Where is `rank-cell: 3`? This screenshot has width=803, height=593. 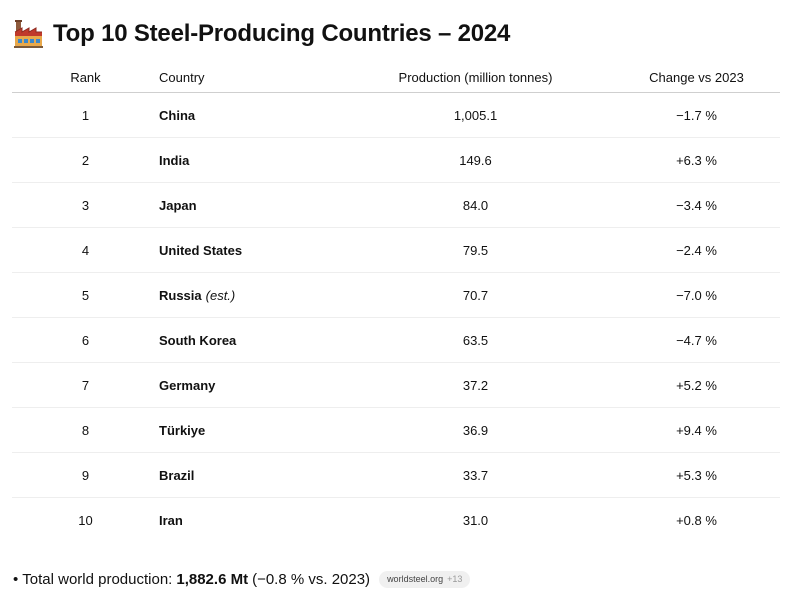
rank-cell: 3 is located at coordinates (85, 205).